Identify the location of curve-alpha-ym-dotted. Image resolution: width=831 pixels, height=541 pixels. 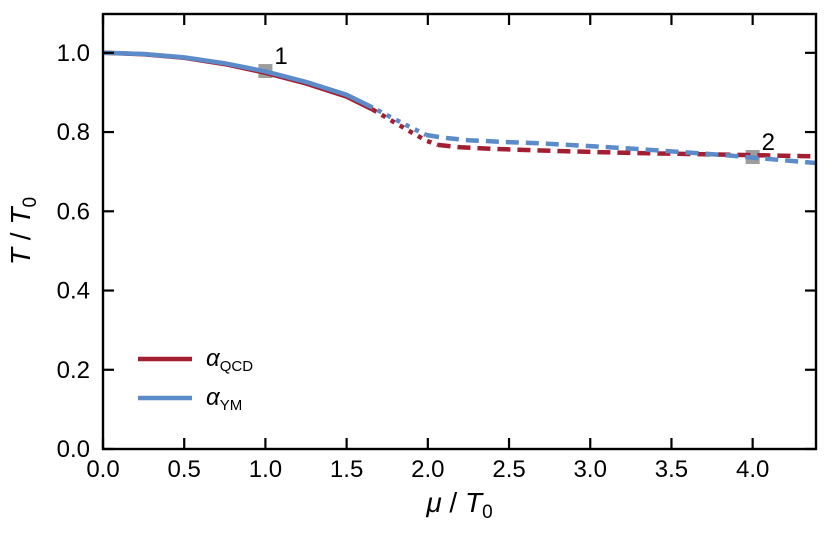
(399, 121).